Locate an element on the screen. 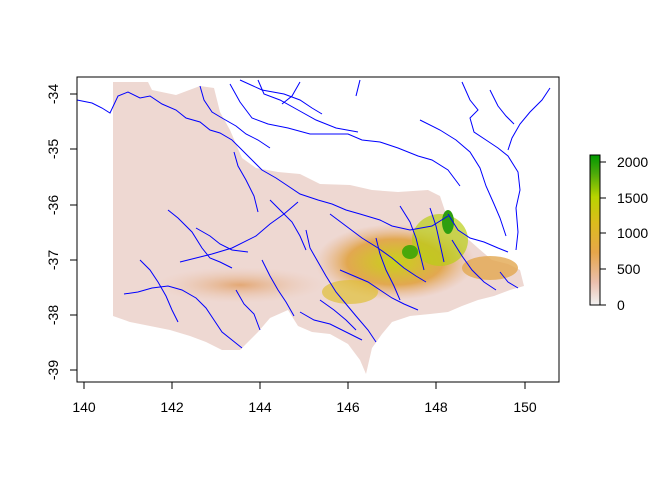 The height and width of the screenshot is (485, 672). legend-label: 2000 is located at coordinates (632, 162).